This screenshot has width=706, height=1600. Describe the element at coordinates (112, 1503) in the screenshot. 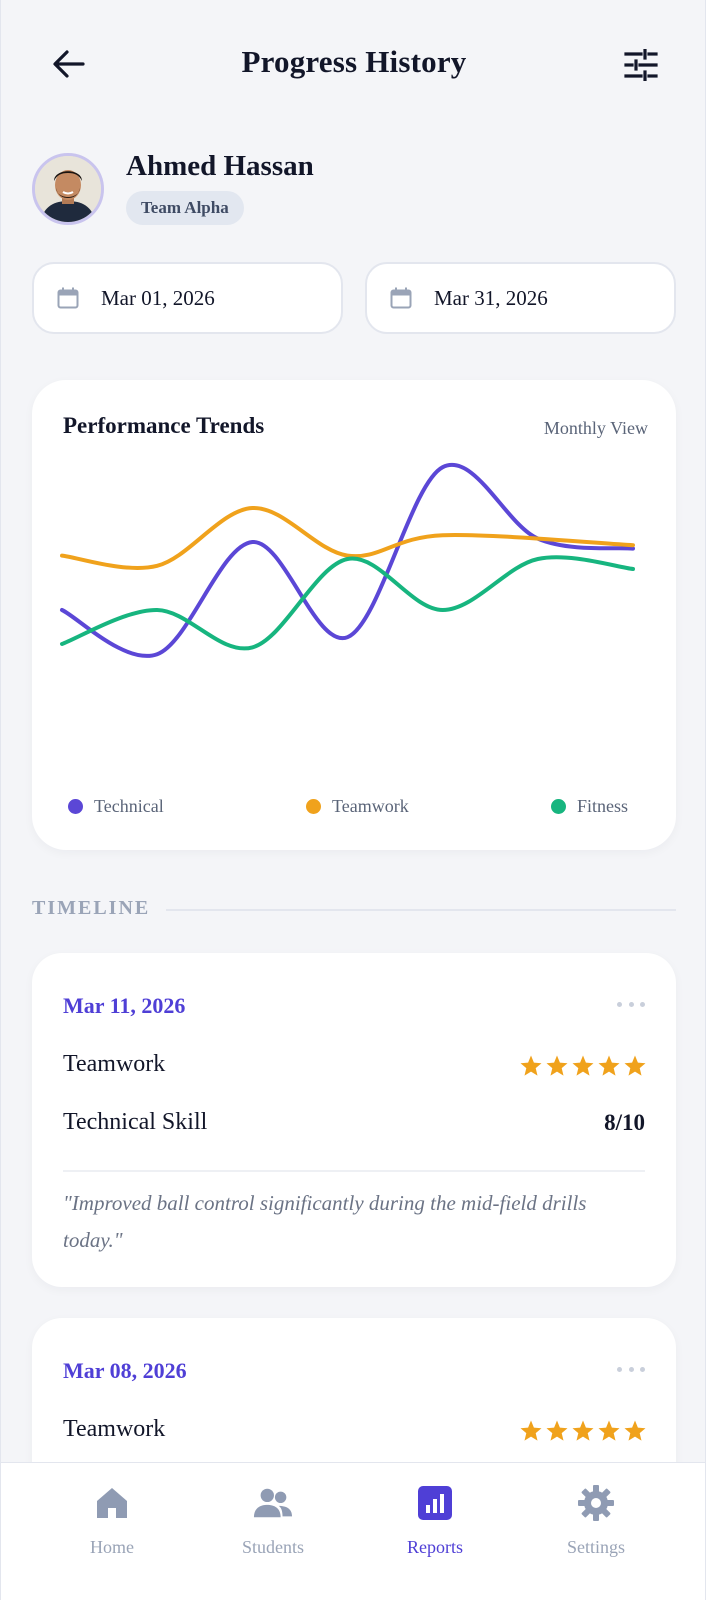

I see `home-icon` at that location.